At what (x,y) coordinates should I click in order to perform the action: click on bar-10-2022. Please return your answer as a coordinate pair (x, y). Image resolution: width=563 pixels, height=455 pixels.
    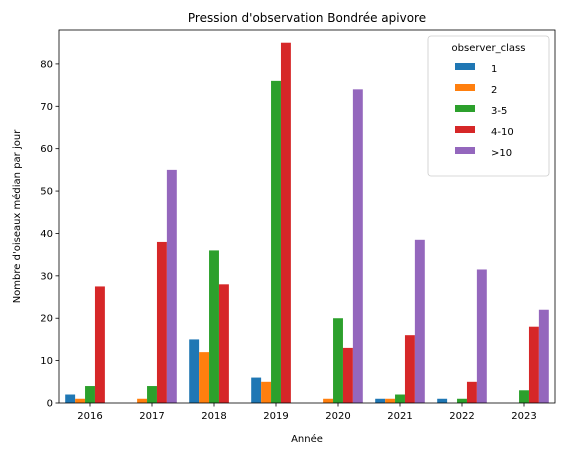
    Looking at the image, I should click on (481, 336).